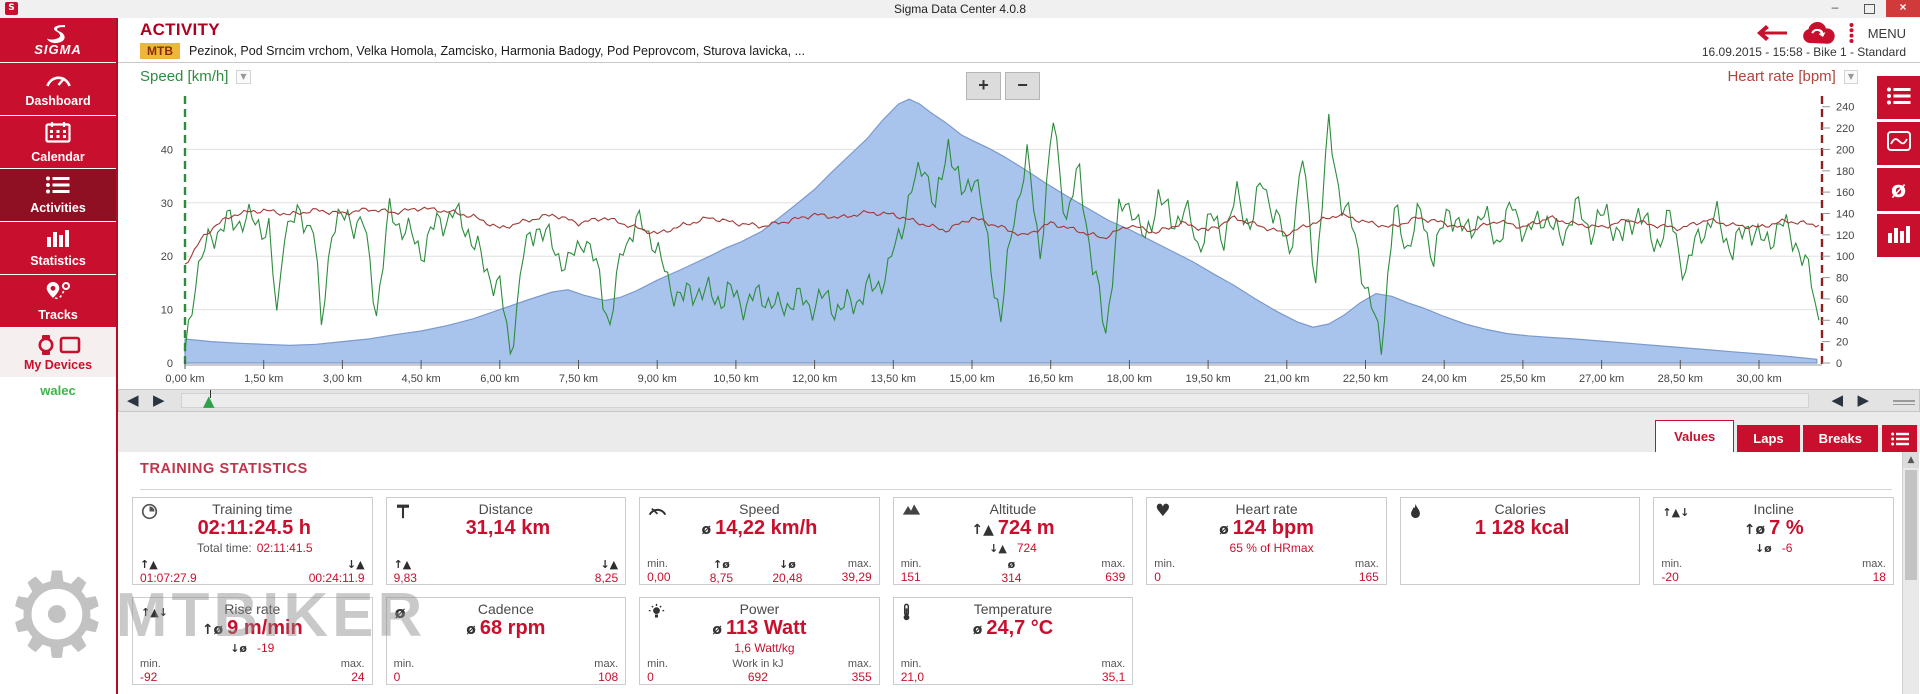  I want to click on scroll-left-icon: ◀, so click(133, 400).